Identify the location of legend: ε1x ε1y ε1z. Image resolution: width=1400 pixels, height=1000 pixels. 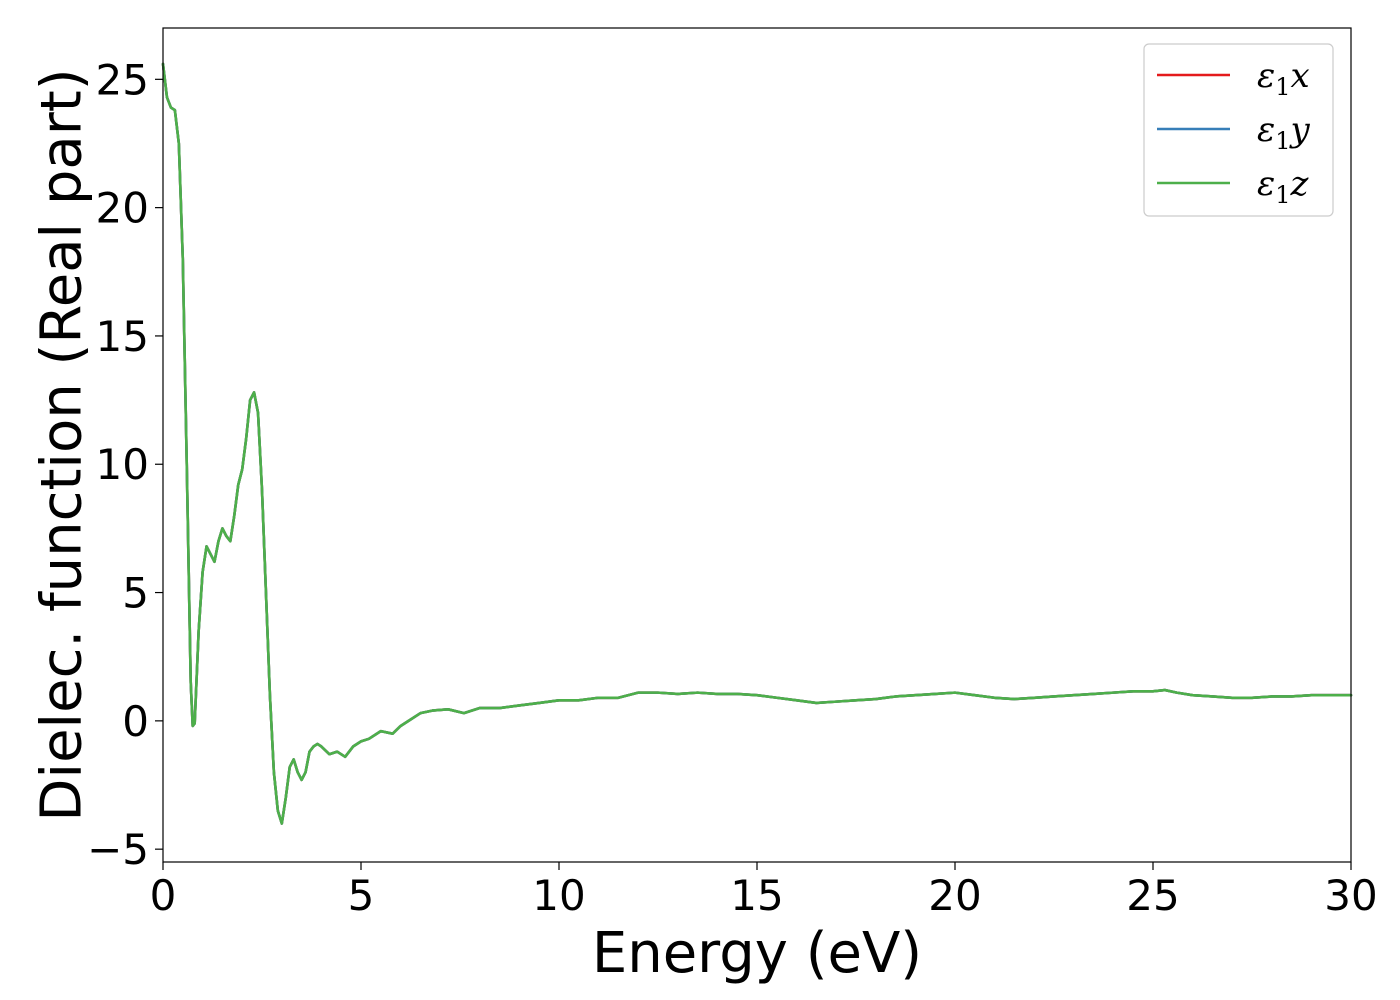
(1238, 130).